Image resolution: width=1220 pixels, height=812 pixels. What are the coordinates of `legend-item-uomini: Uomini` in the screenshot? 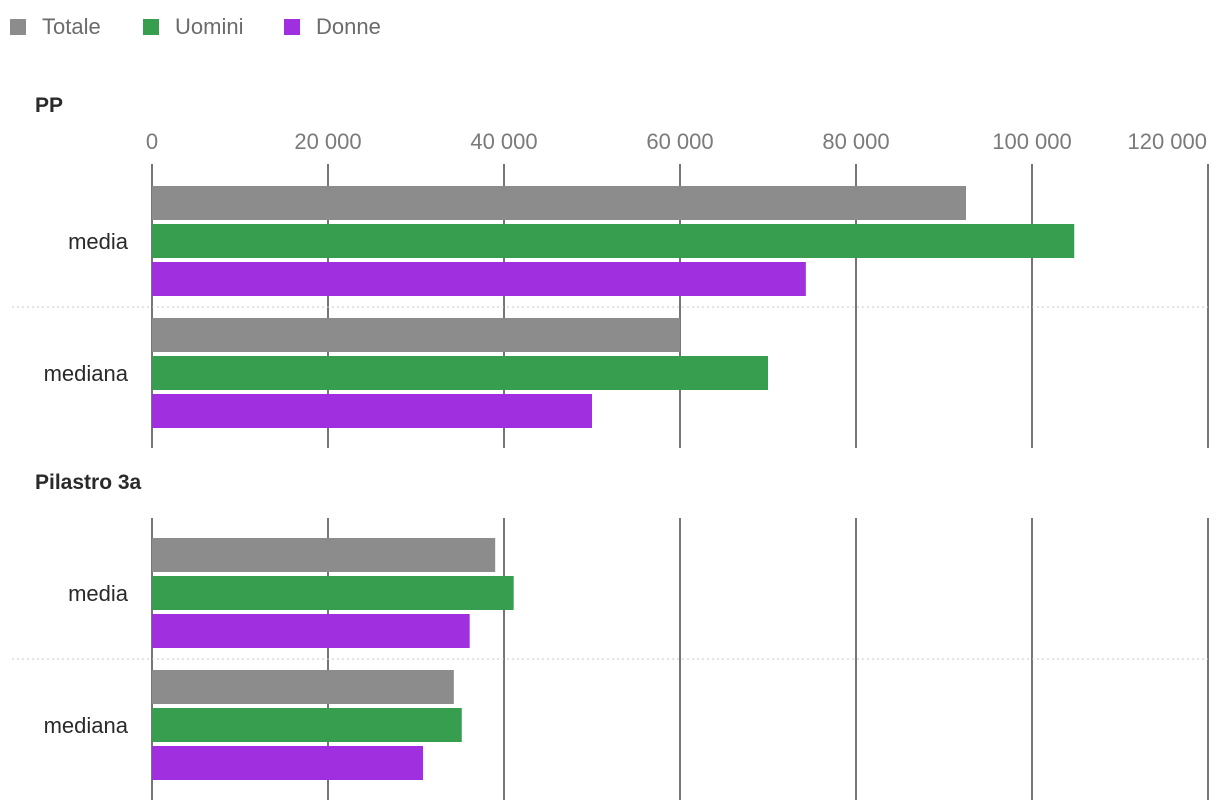 It's located at (193, 26).